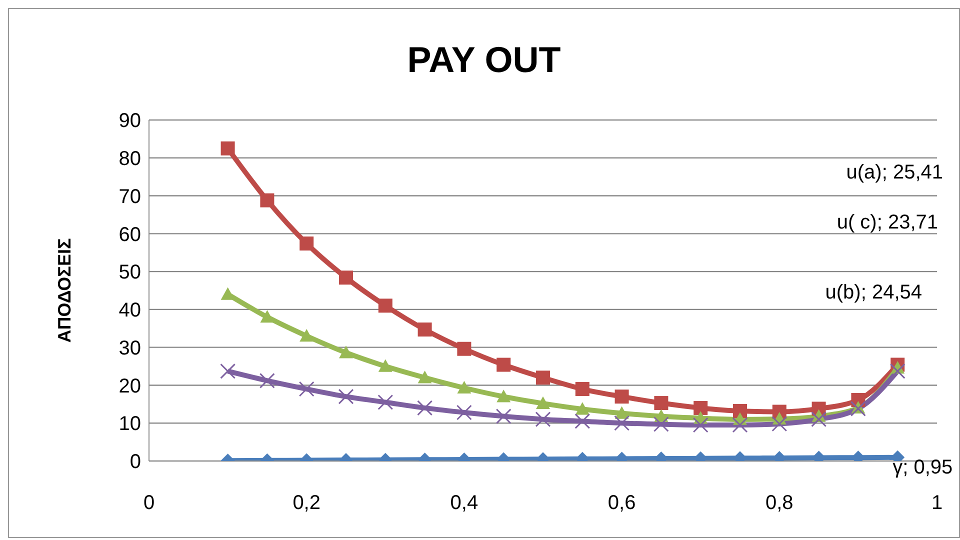  I want to click on y-axis-title: ΑΠΟΔΟΣΕΙΣ, so click(64, 290).